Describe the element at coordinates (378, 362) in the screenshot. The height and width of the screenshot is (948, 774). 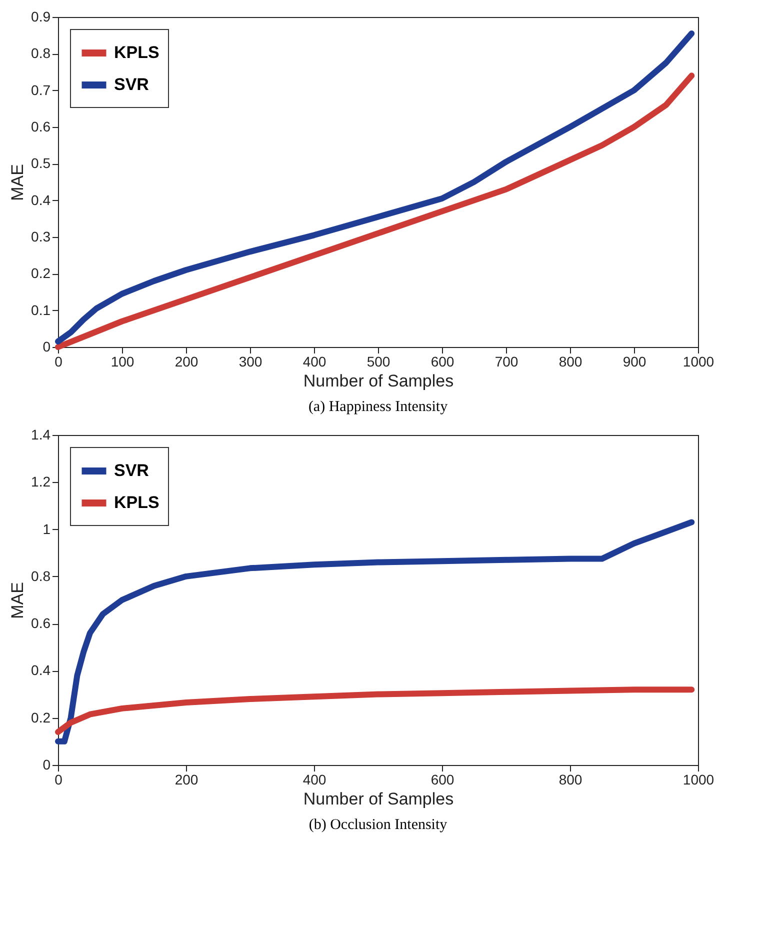
I see `x-tick-label: 500` at that location.